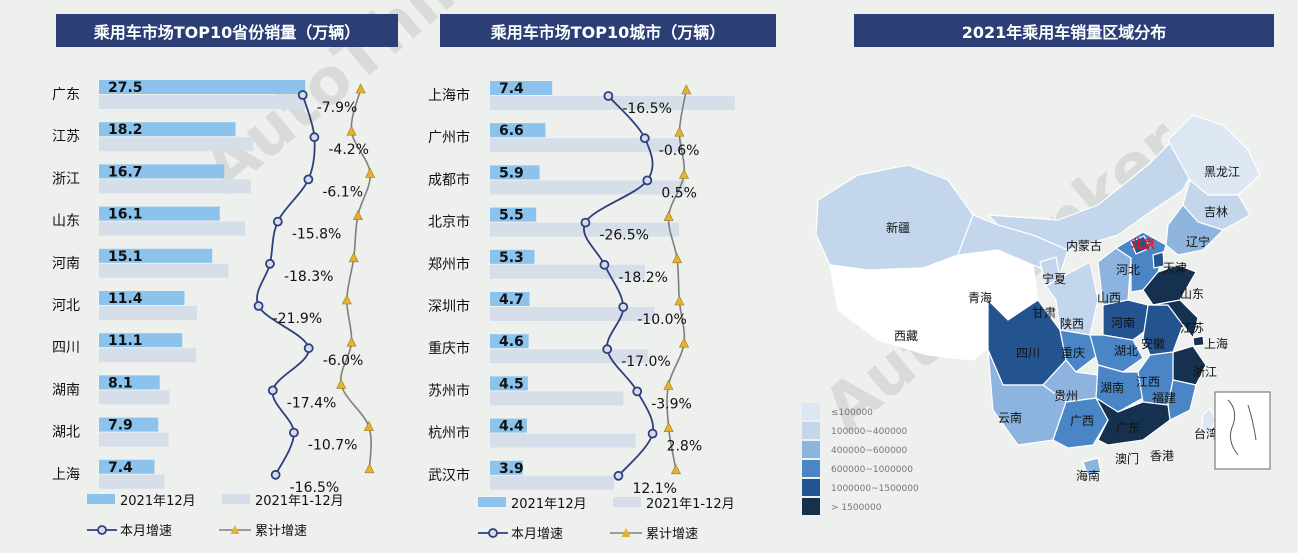 The width and height of the screenshot is (1298, 553). I want to click on map-label: 湖北, so click(1126, 350).